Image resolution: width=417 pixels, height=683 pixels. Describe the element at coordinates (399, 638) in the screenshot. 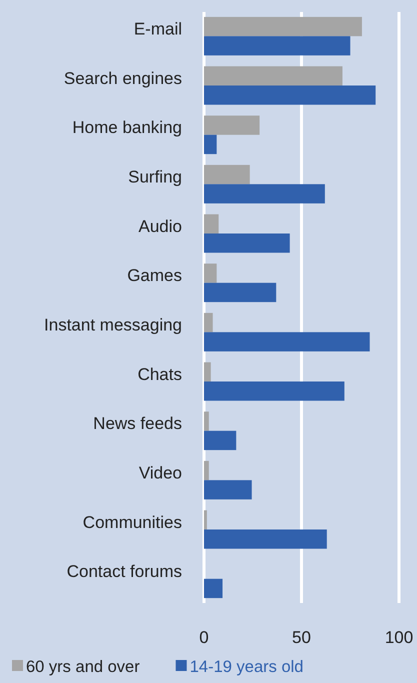

I see `x-tick-label: 100` at that location.